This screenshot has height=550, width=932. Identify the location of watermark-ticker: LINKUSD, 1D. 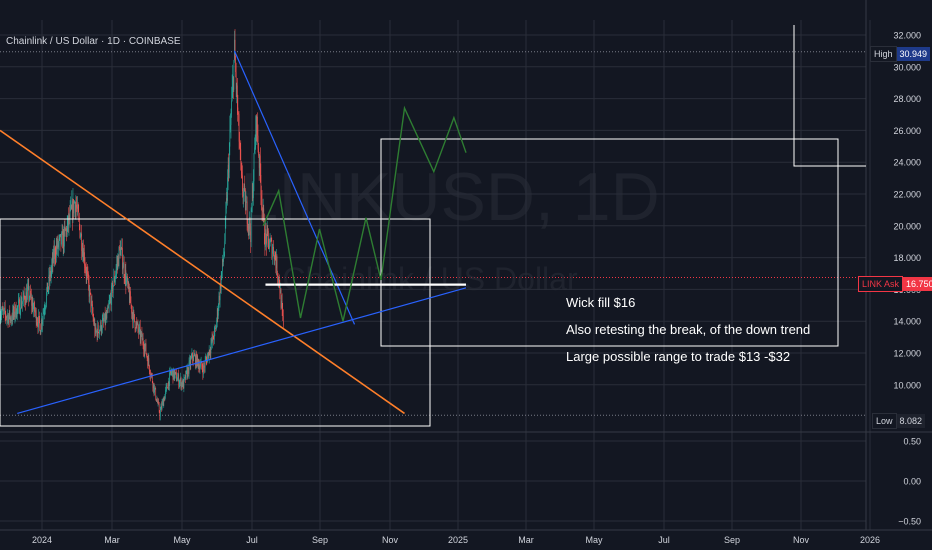
(449, 197).